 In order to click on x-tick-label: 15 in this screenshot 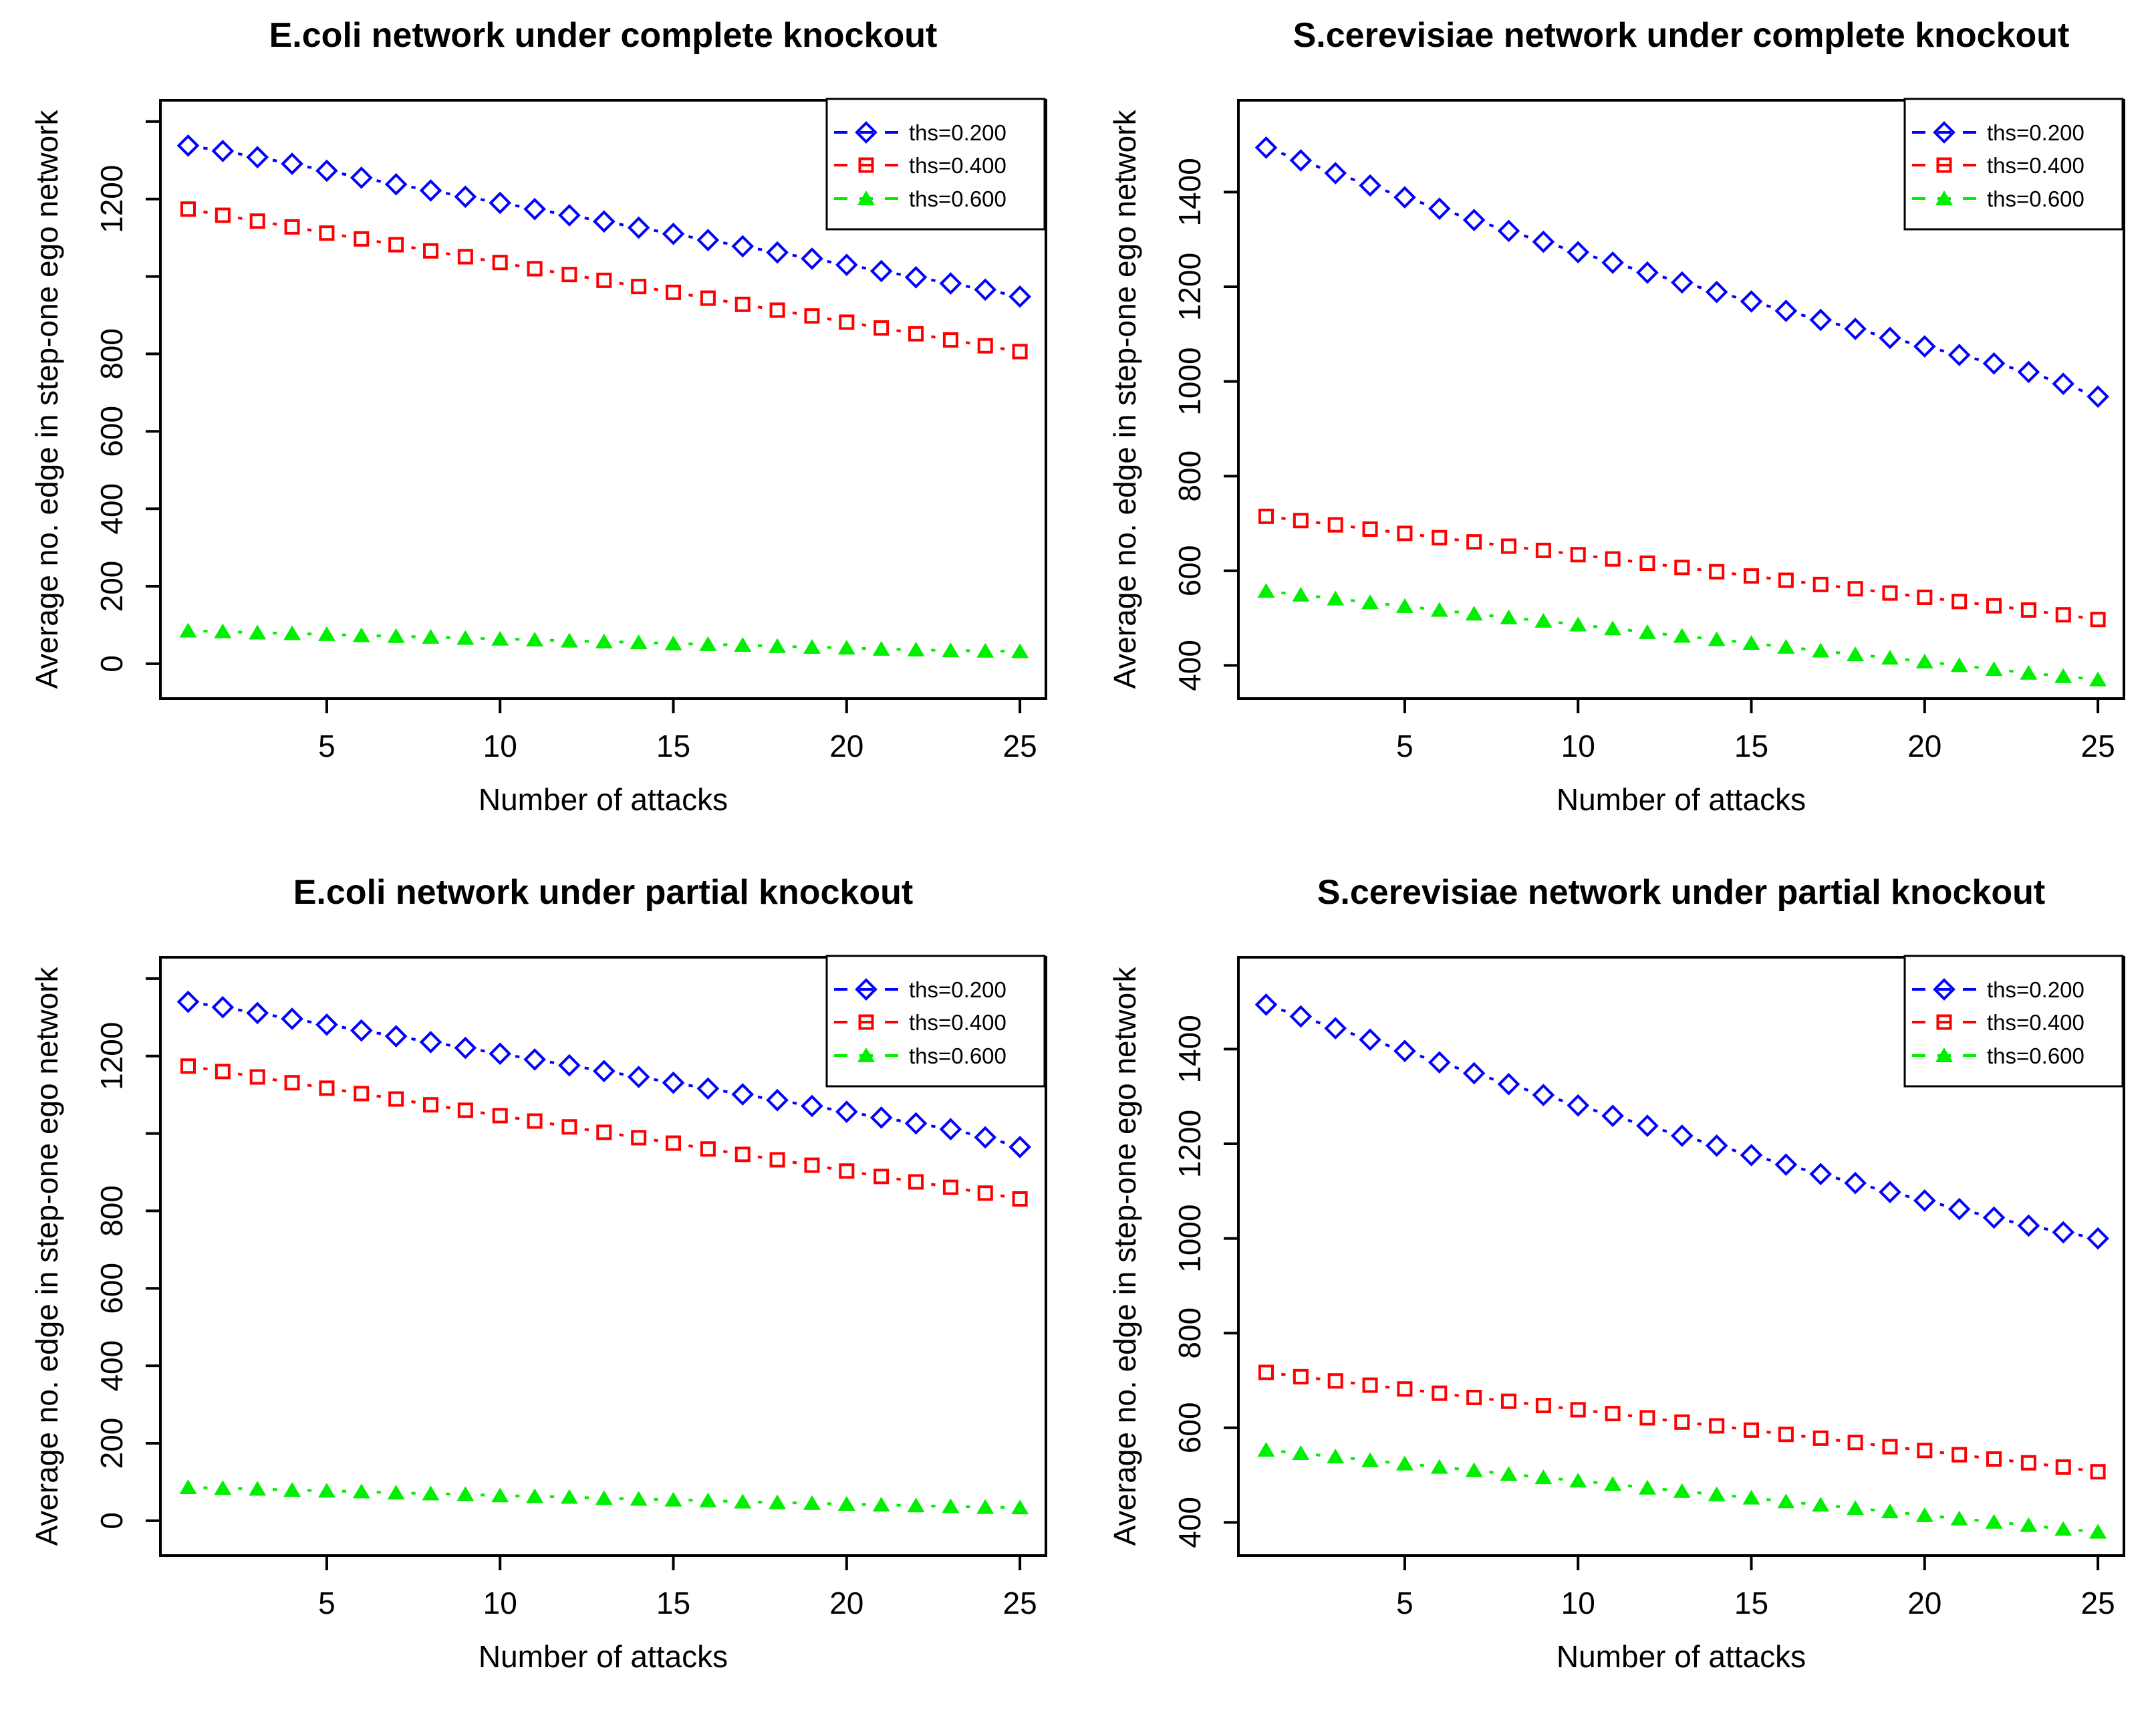, I will do `click(1751, 1603)`.